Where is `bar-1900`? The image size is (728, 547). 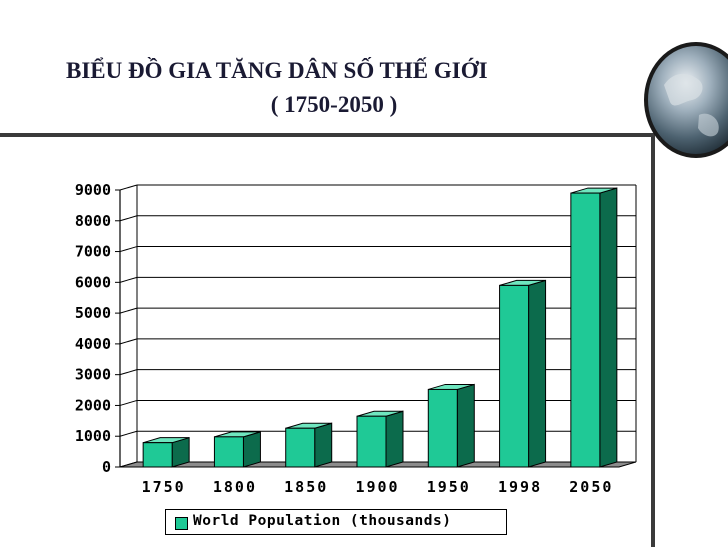 bar-1900 is located at coordinates (380, 439).